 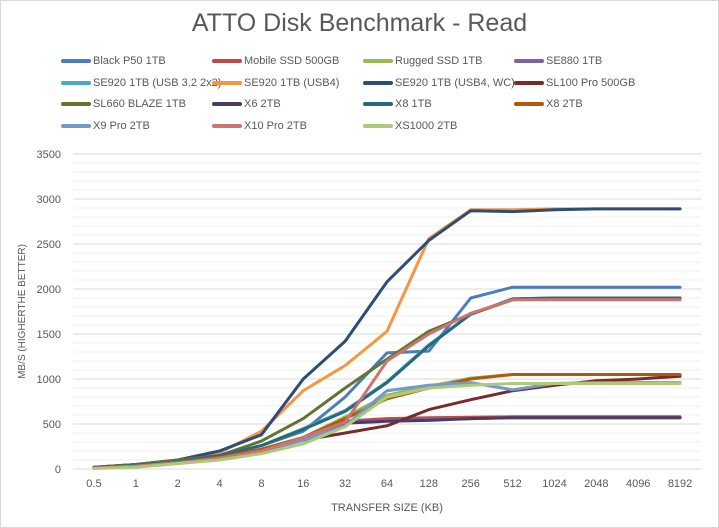 What do you see at coordinates (387, 484) in the screenshot?
I see `x-tick-label: 64` at bounding box center [387, 484].